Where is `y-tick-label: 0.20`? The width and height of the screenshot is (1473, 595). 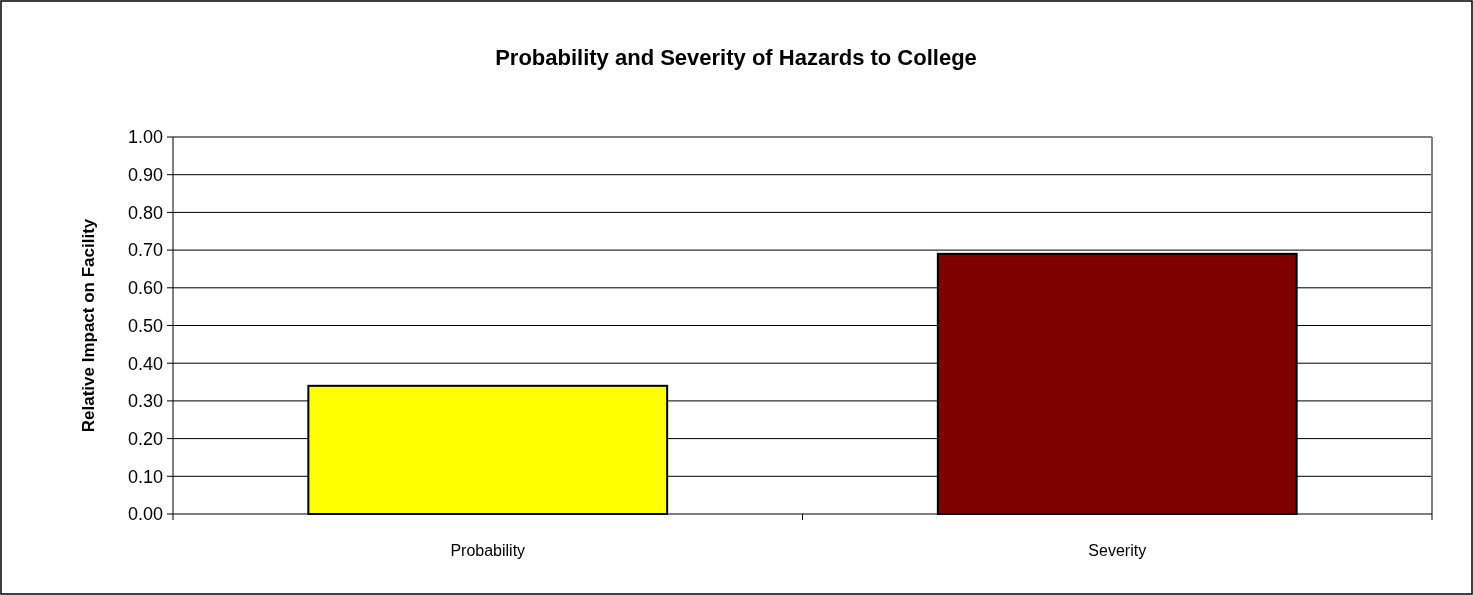
y-tick-label: 0.20 is located at coordinates (145, 438).